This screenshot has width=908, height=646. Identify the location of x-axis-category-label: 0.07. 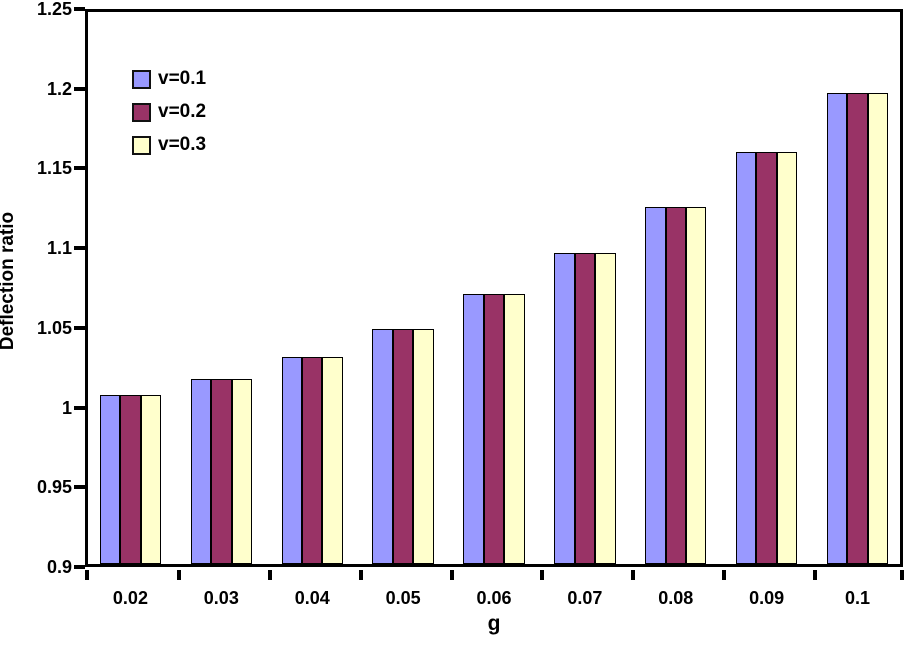
(585, 598).